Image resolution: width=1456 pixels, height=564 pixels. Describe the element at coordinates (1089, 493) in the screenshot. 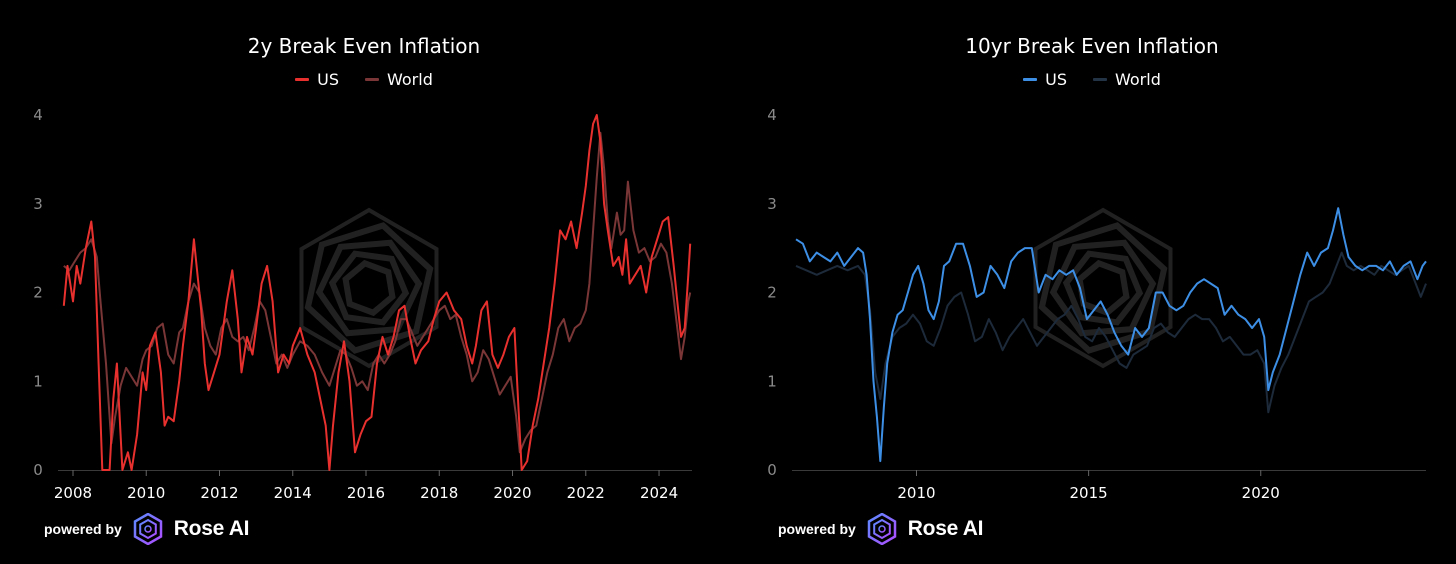

I see `x-tick-label: 2015` at that location.